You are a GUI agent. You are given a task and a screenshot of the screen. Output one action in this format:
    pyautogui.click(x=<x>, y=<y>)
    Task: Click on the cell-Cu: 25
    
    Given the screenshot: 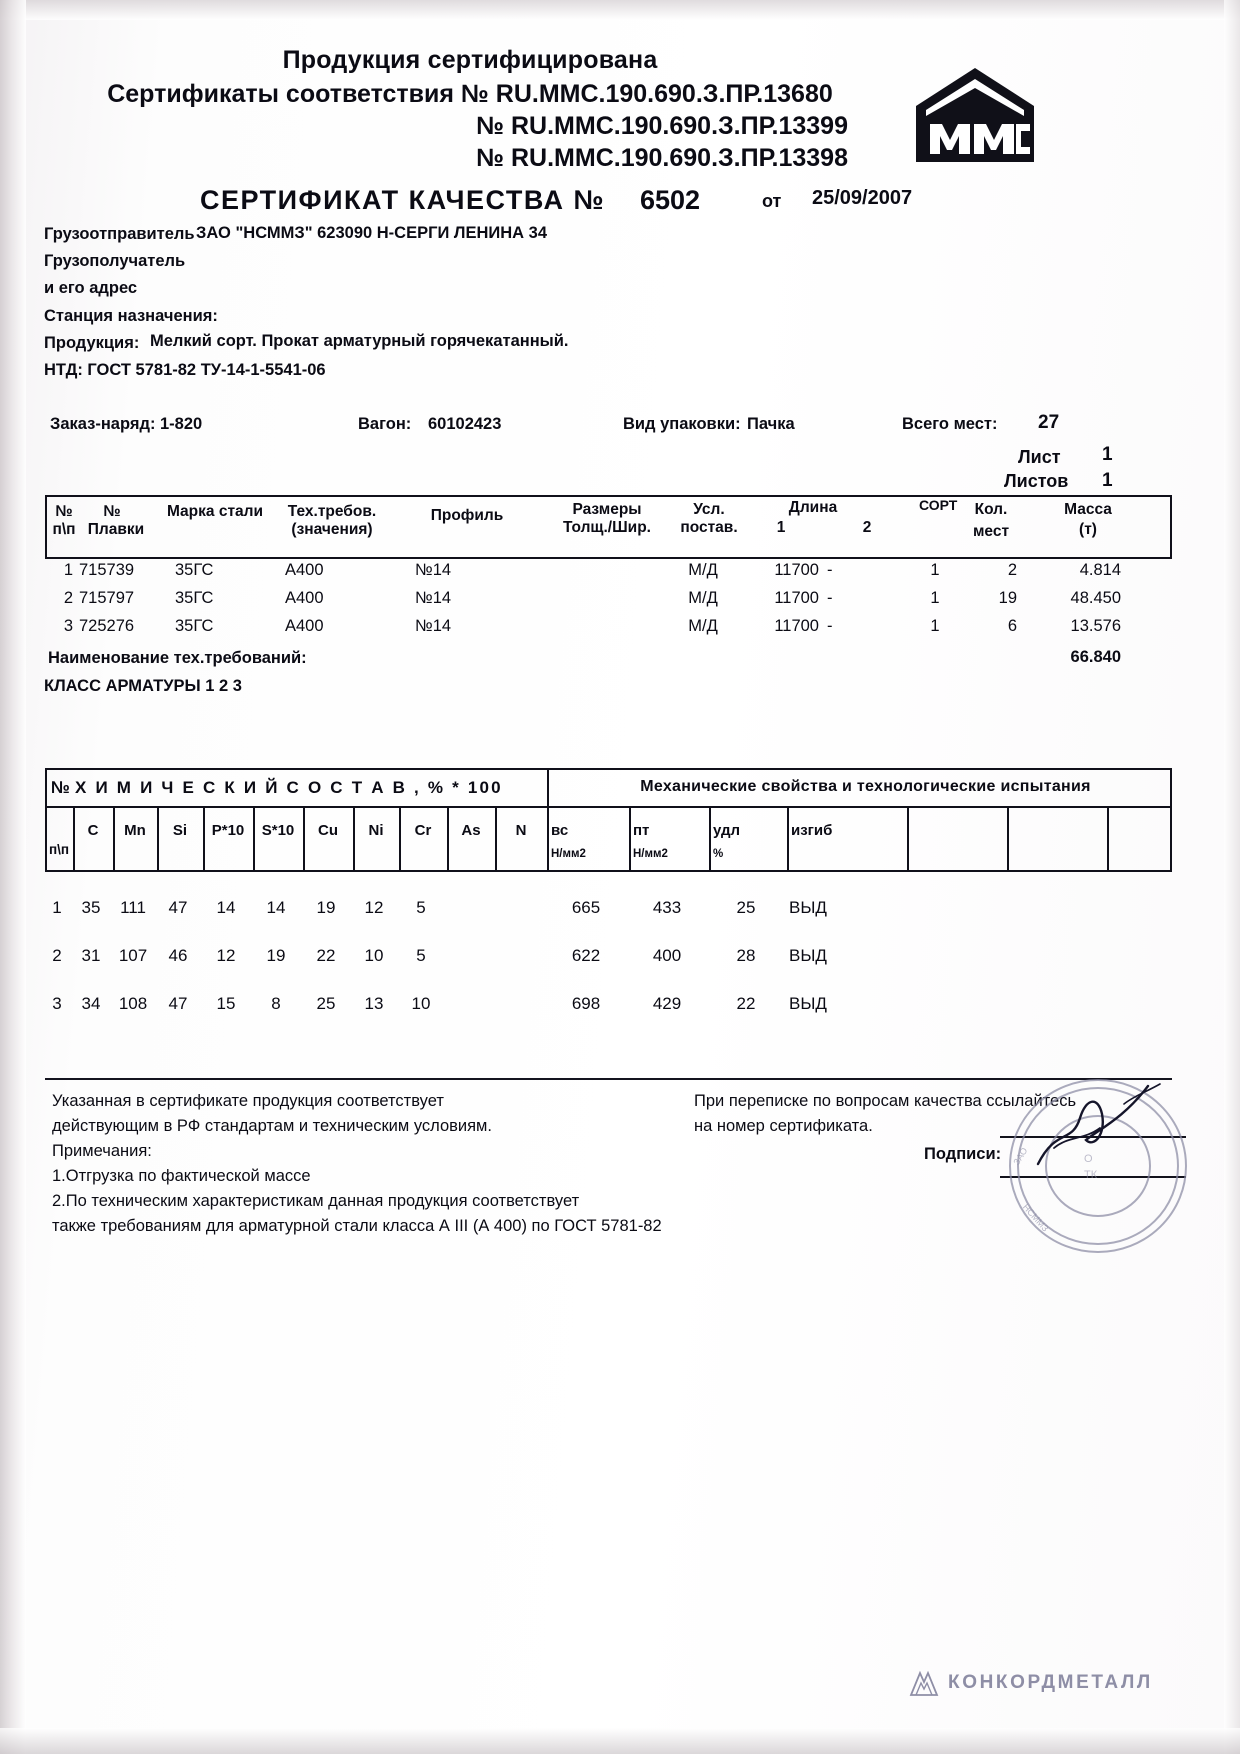 What is the action you would take?
    pyautogui.click(x=326, y=1003)
    